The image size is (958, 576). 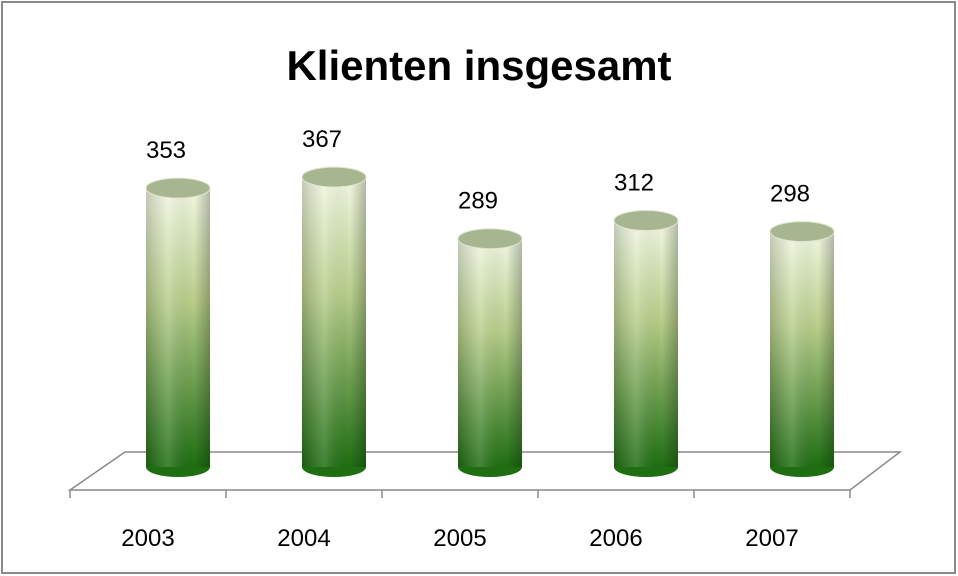 What do you see at coordinates (166, 150) in the screenshot?
I see `value-label: 353` at bounding box center [166, 150].